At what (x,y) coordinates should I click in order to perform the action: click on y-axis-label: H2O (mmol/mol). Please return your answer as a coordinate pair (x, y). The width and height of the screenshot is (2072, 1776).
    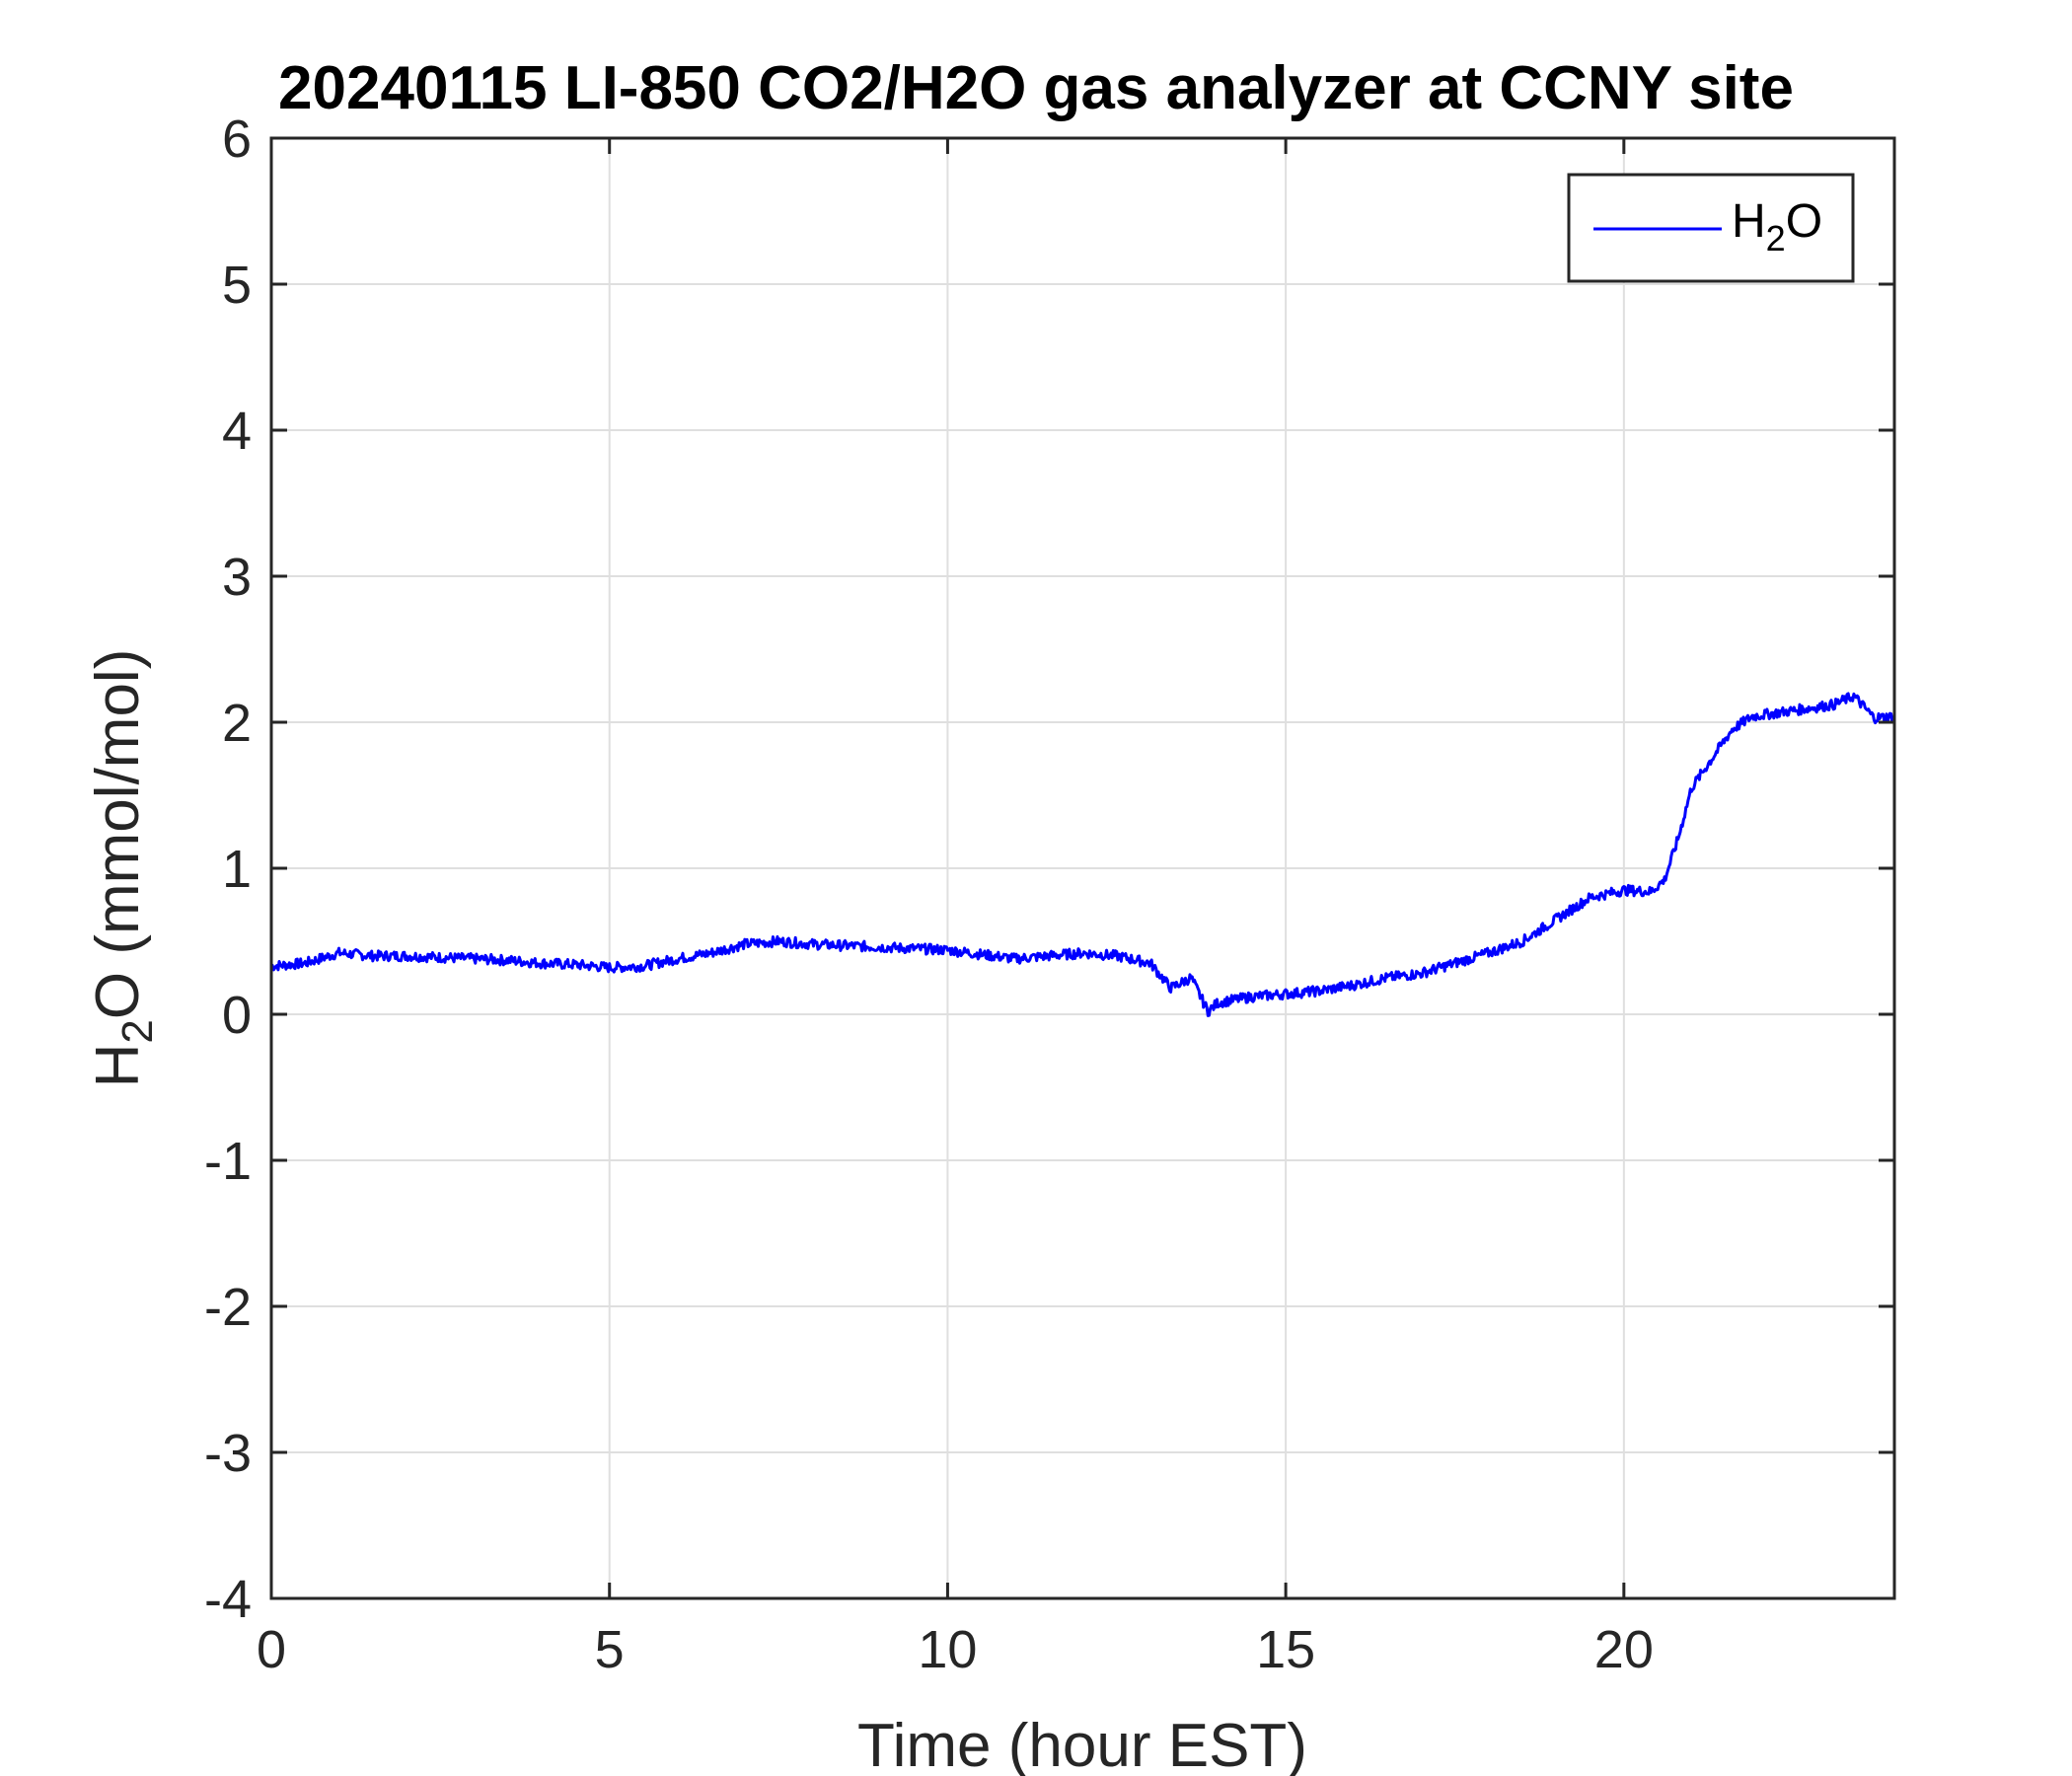
    Looking at the image, I should click on (123, 869).